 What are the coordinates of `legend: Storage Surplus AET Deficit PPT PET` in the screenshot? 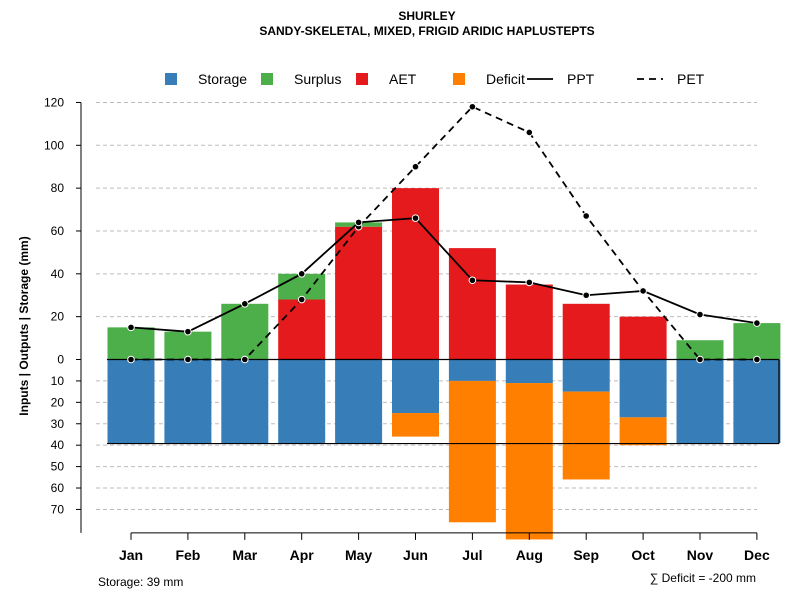 It's located at (435, 79).